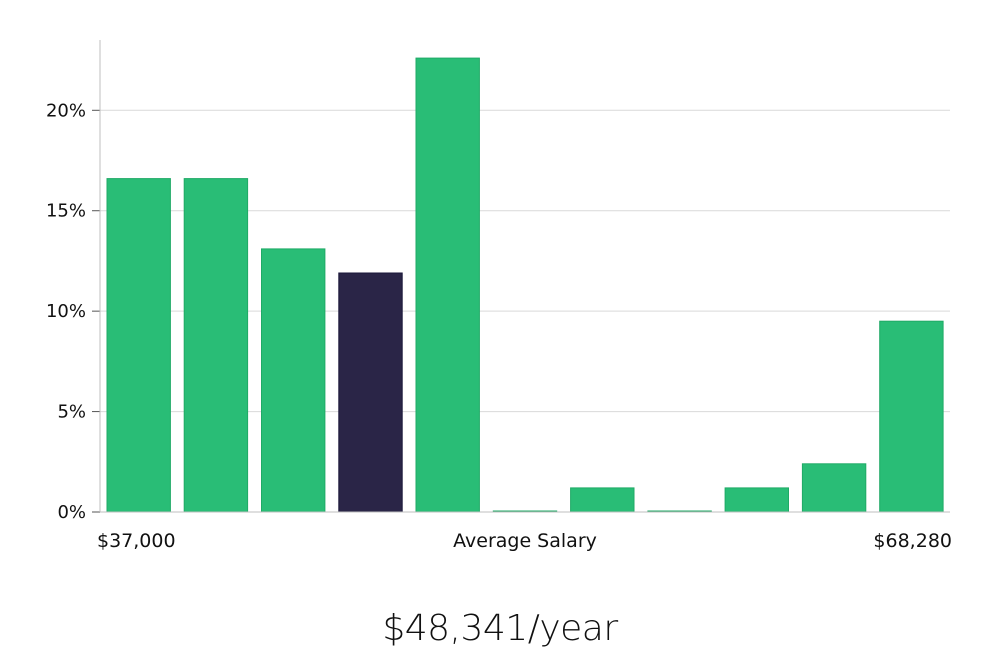 The width and height of the screenshot is (1000, 660). What do you see at coordinates (500, 628) in the screenshot?
I see `average-salary-value: $48,341/year` at bounding box center [500, 628].